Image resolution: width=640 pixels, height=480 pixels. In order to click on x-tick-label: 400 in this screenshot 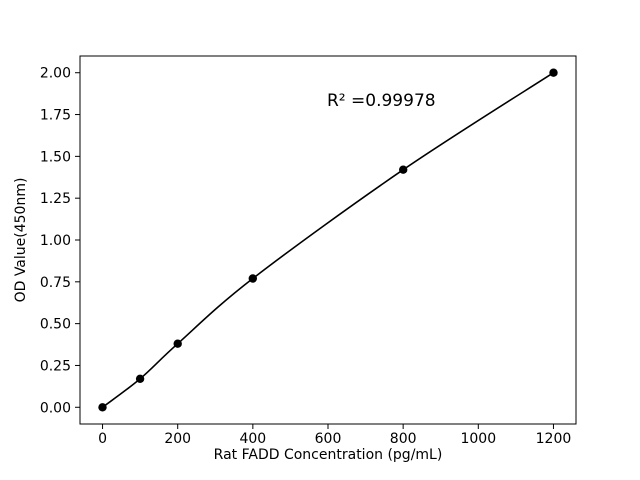, I will do `click(252, 439)`.